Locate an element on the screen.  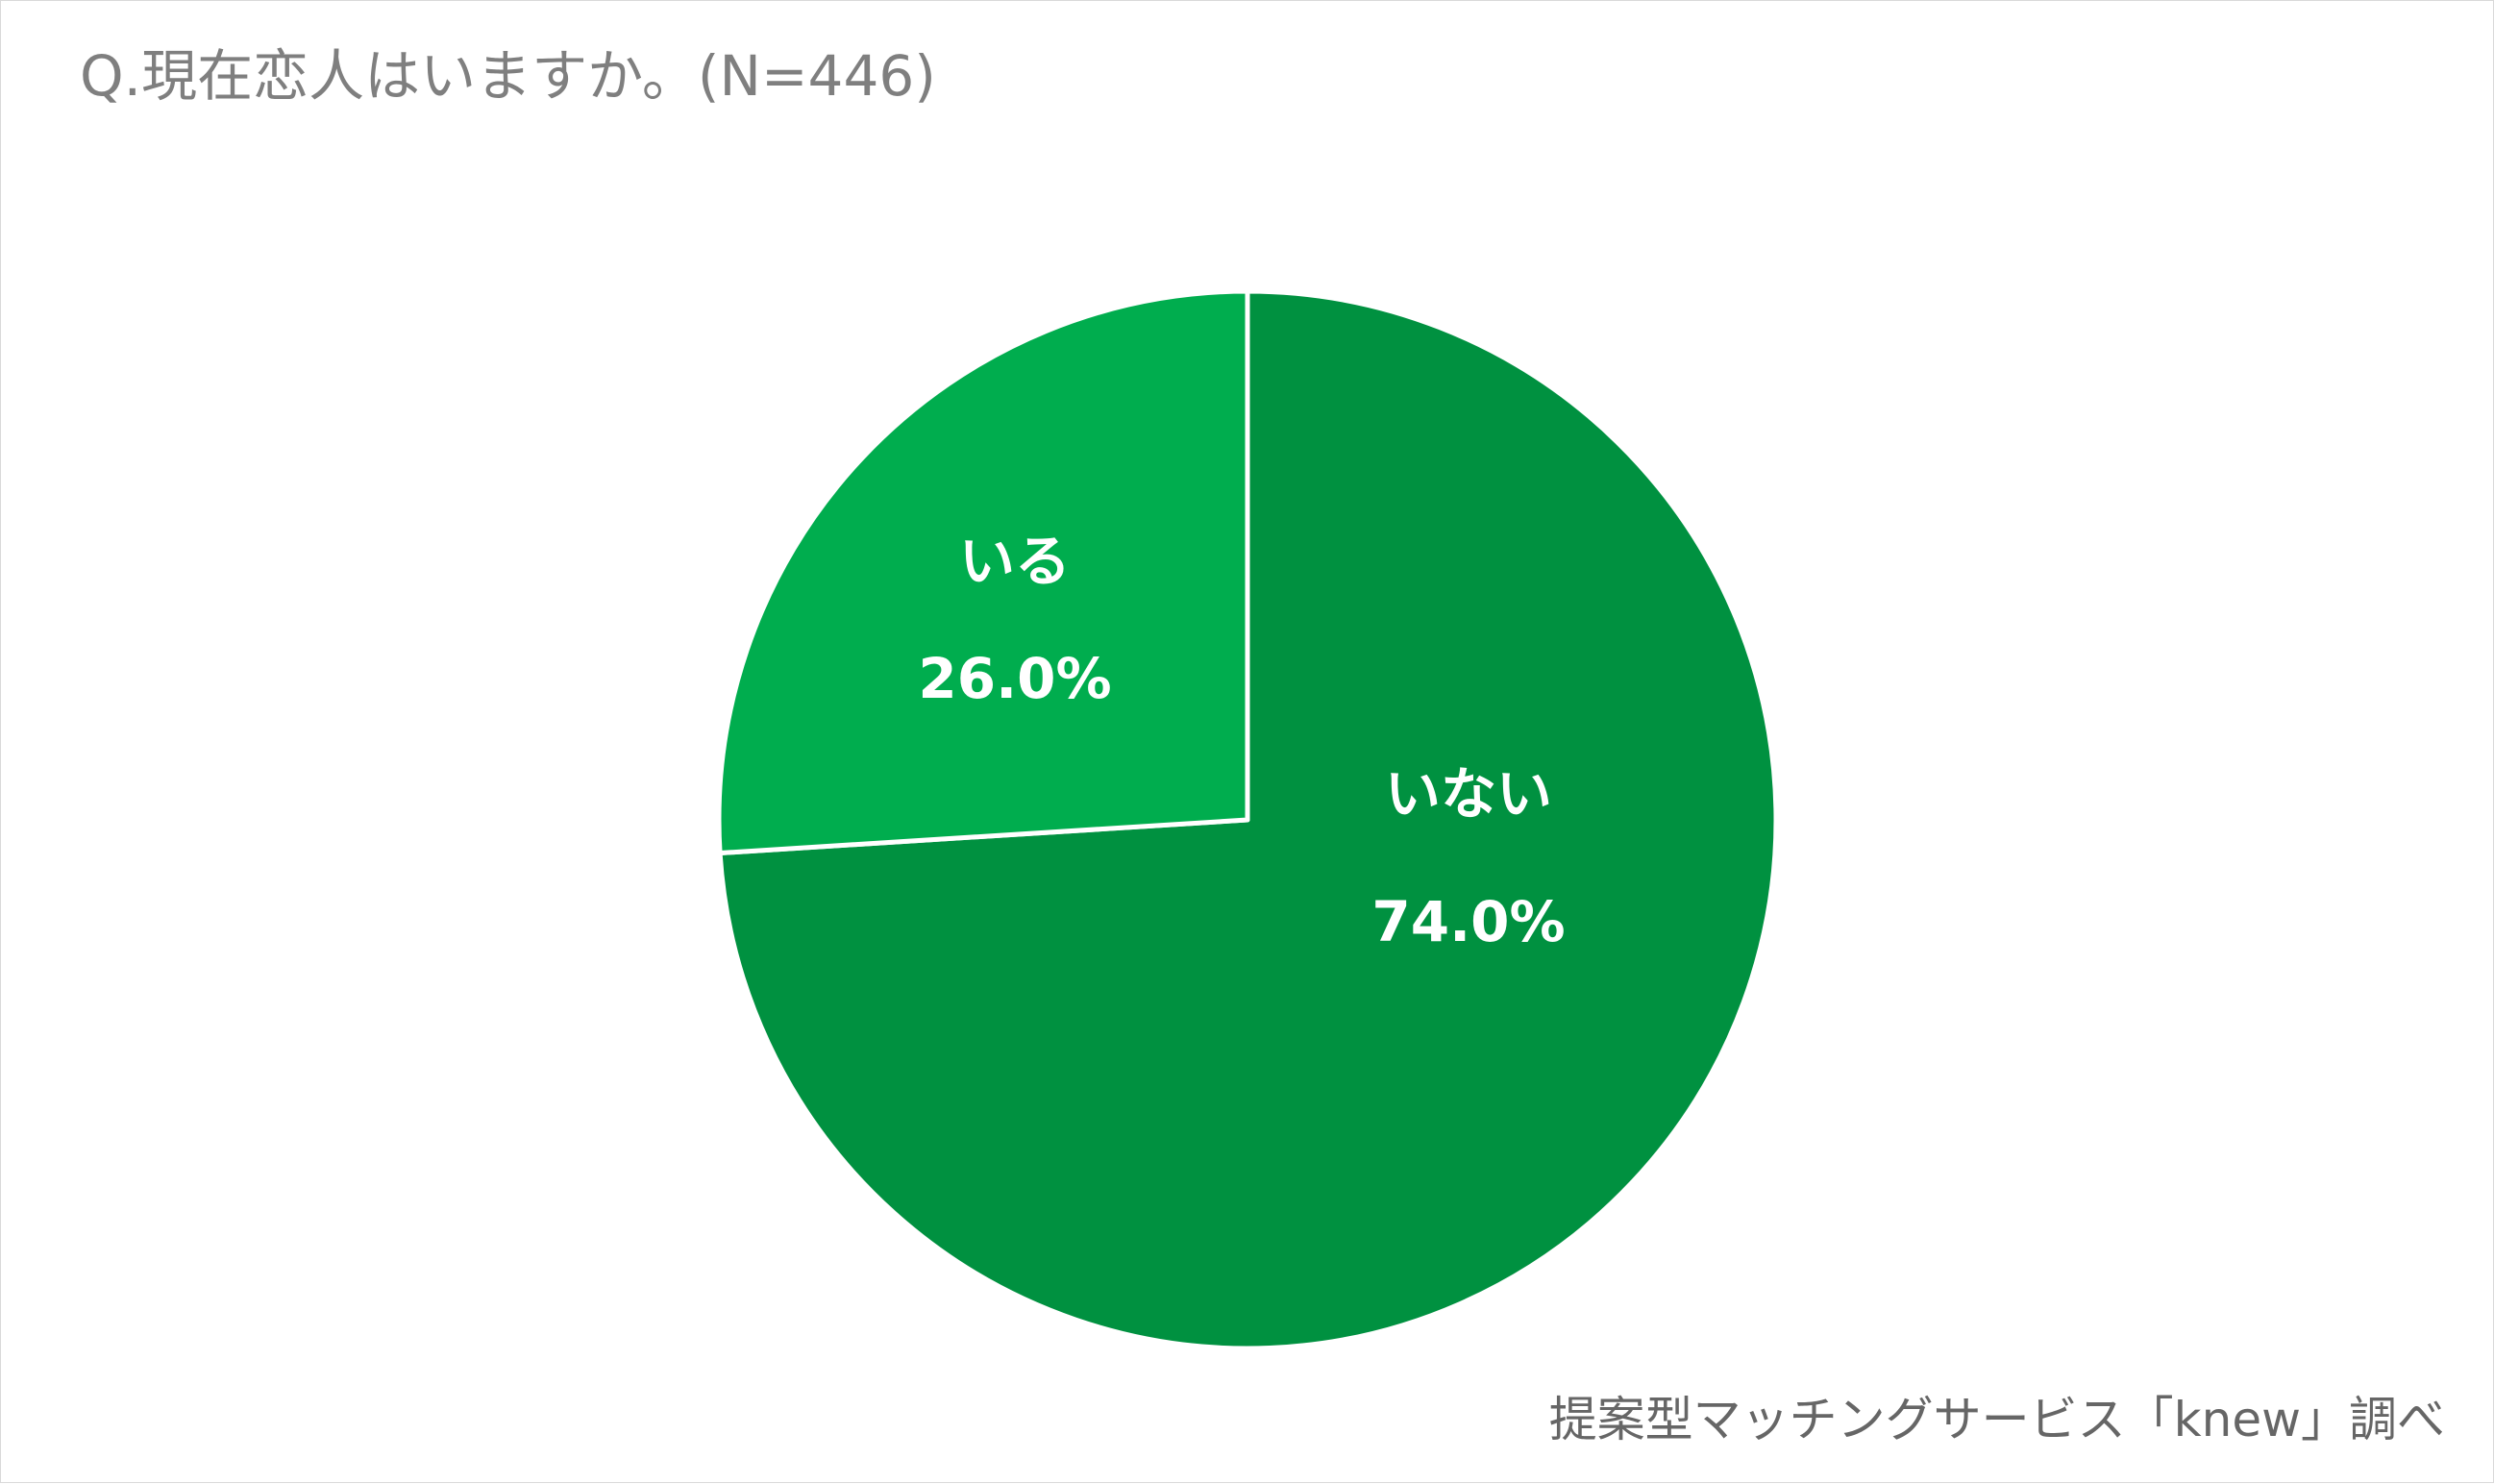
slice-value-label: 74.0% is located at coordinates (1468, 921).